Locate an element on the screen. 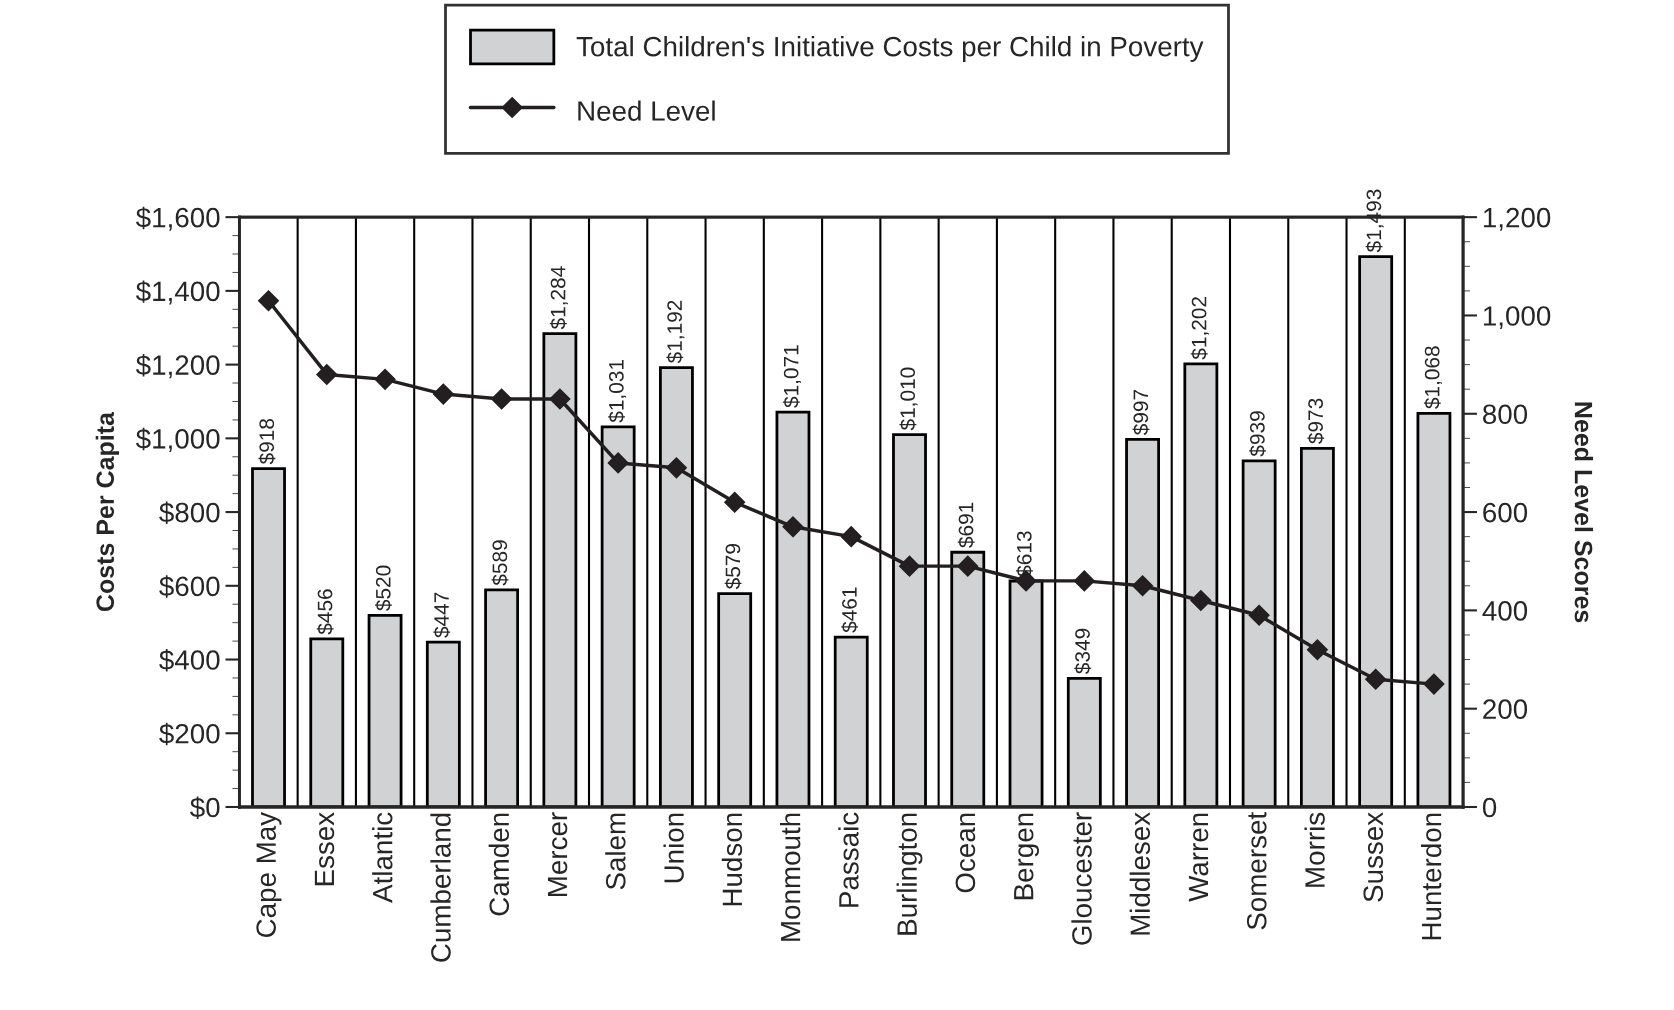 This screenshot has height=1010, width=1674. x-tick-label: Middlesex is located at coordinates (1140, 873).